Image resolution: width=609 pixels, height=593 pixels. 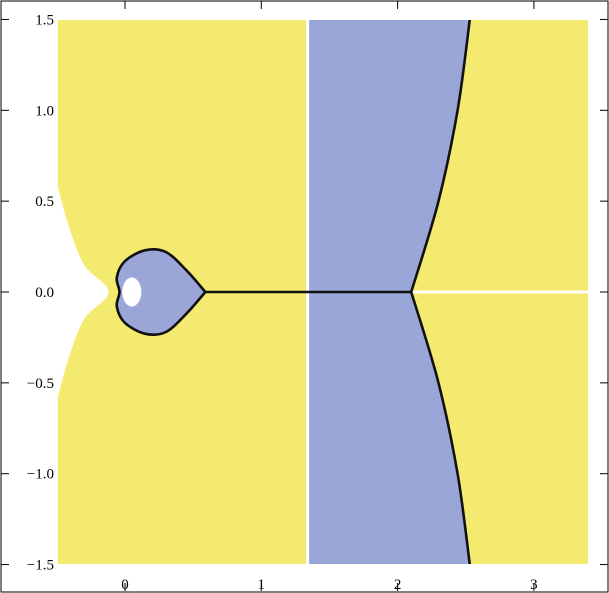 What do you see at coordinates (44, 293) in the screenshot?
I see `y-tick-label: 0.0` at bounding box center [44, 293].